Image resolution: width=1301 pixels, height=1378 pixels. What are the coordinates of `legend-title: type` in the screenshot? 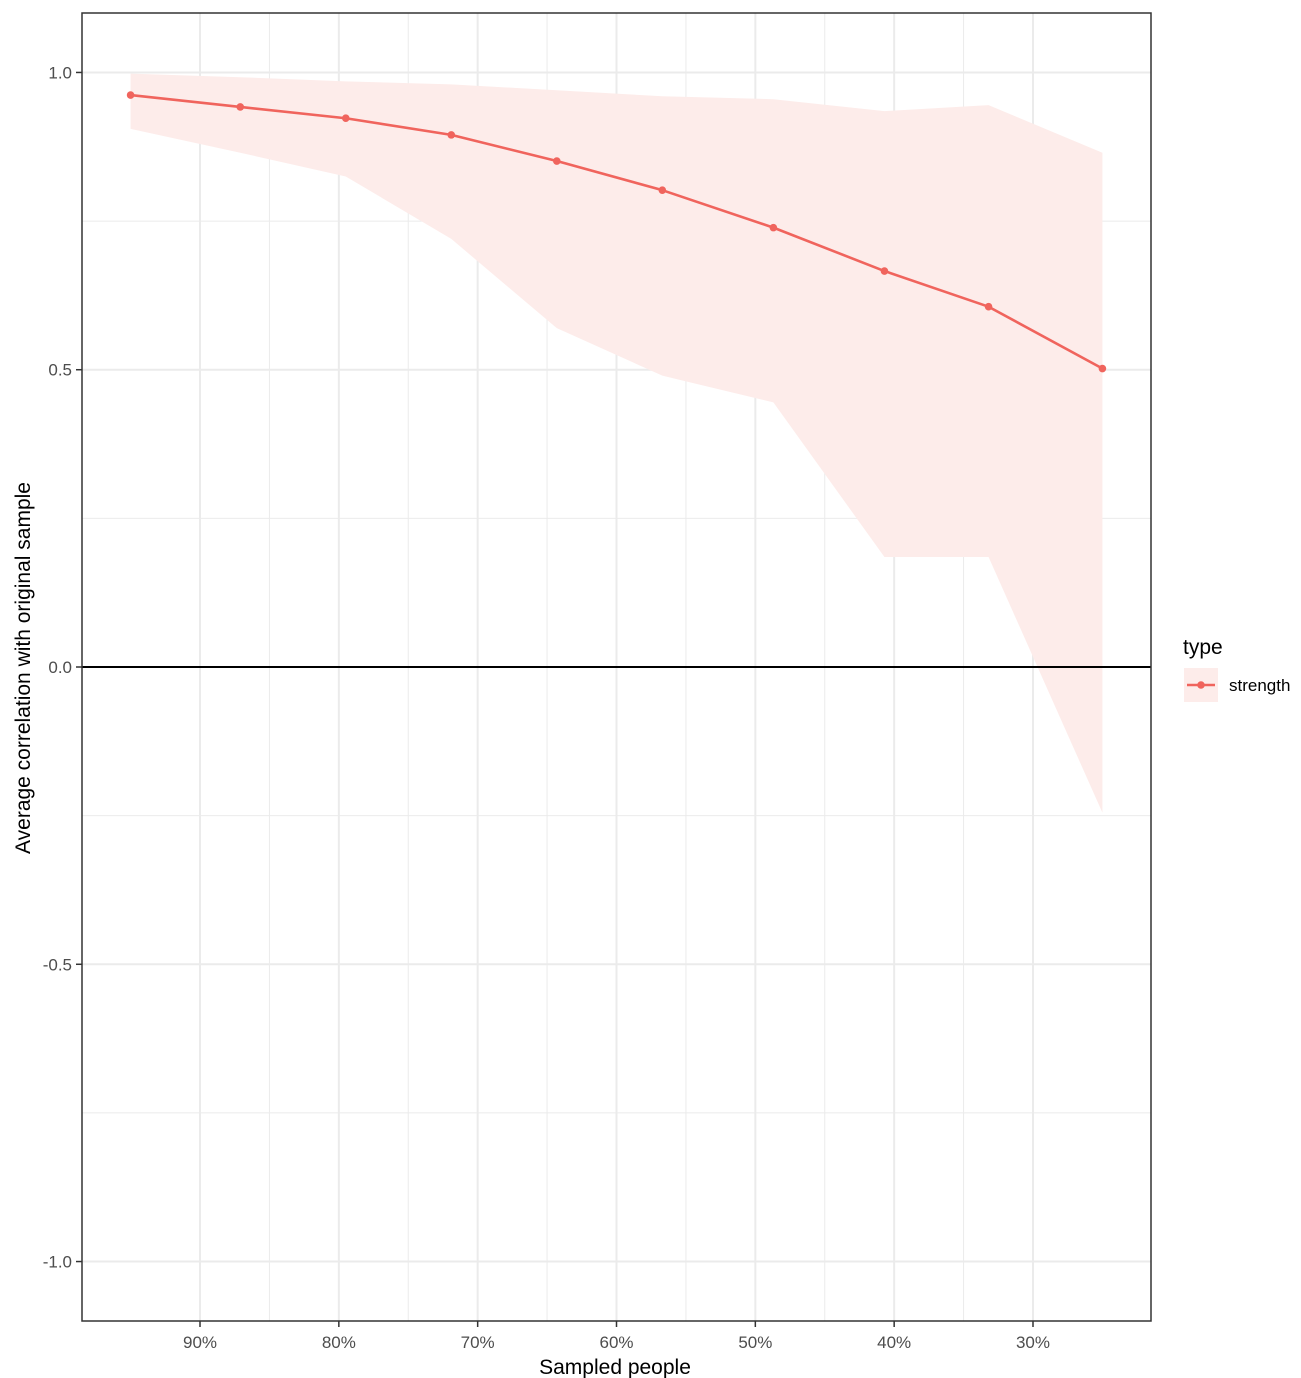 It's located at (1203, 647).